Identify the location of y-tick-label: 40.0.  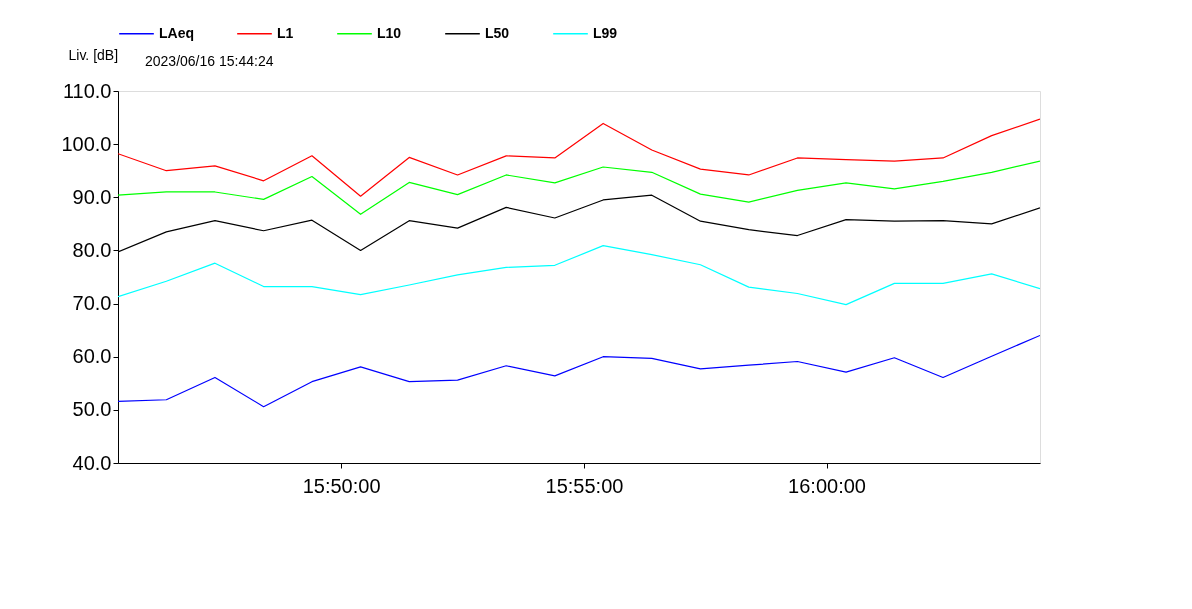
(92, 462).